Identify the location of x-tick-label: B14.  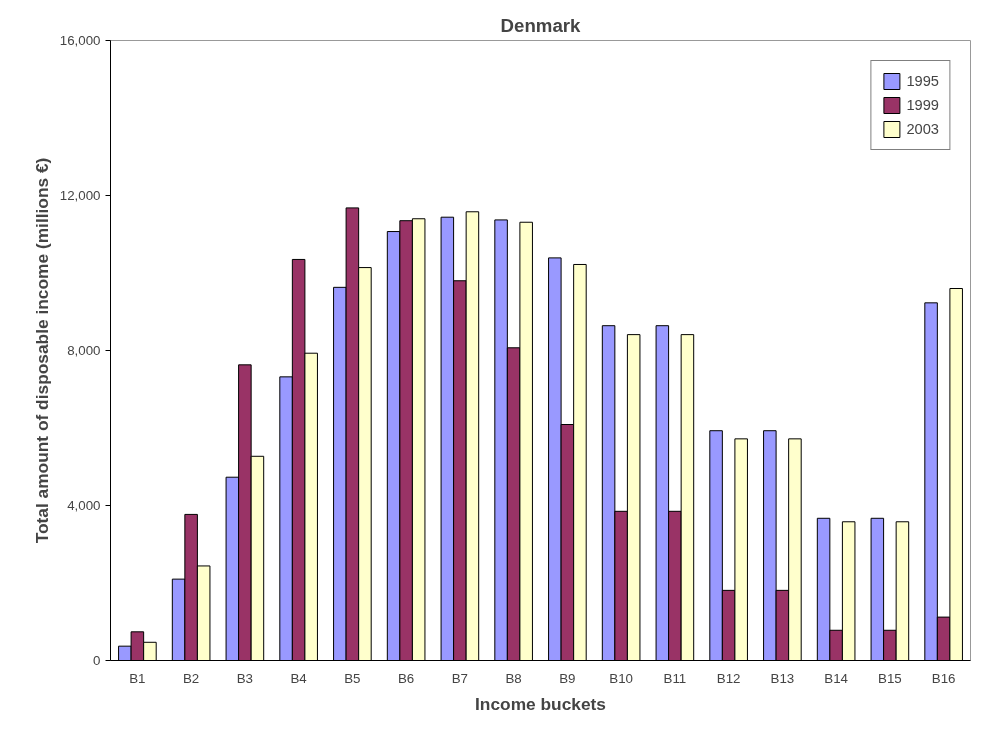
(836, 678).